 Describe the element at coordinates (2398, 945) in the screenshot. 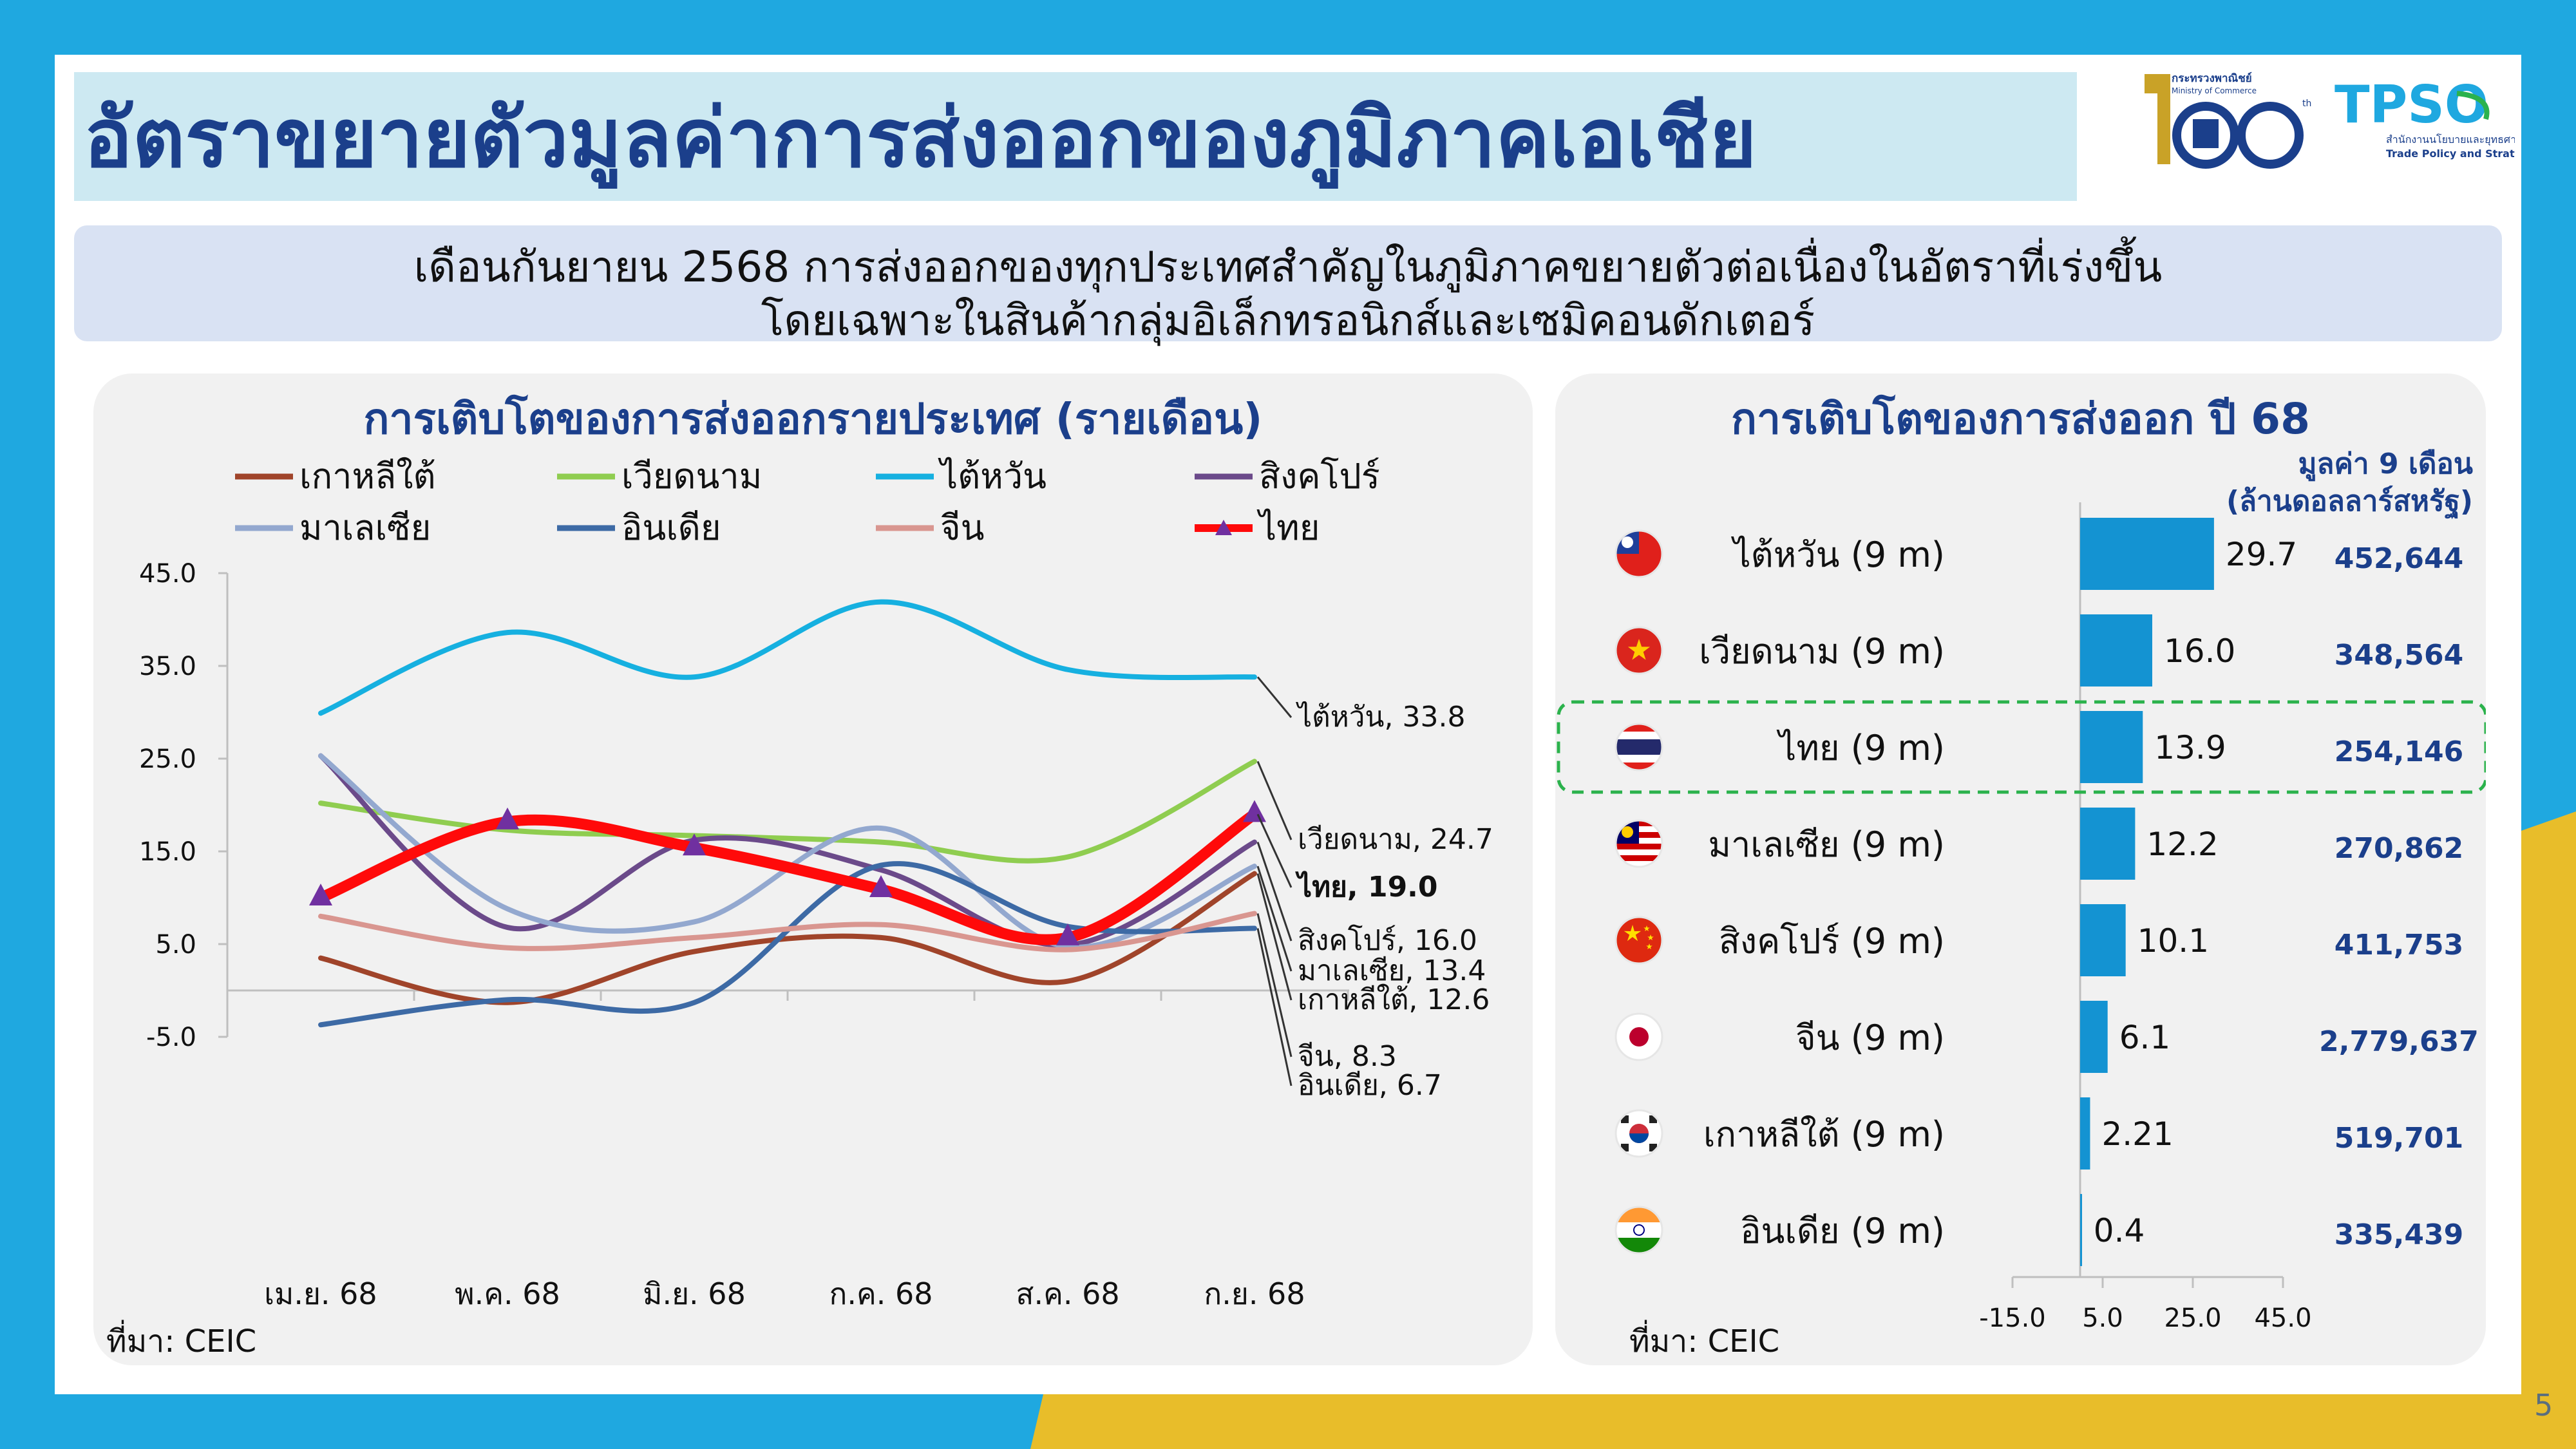

I see `nine-month-value: 411,753` at that location.